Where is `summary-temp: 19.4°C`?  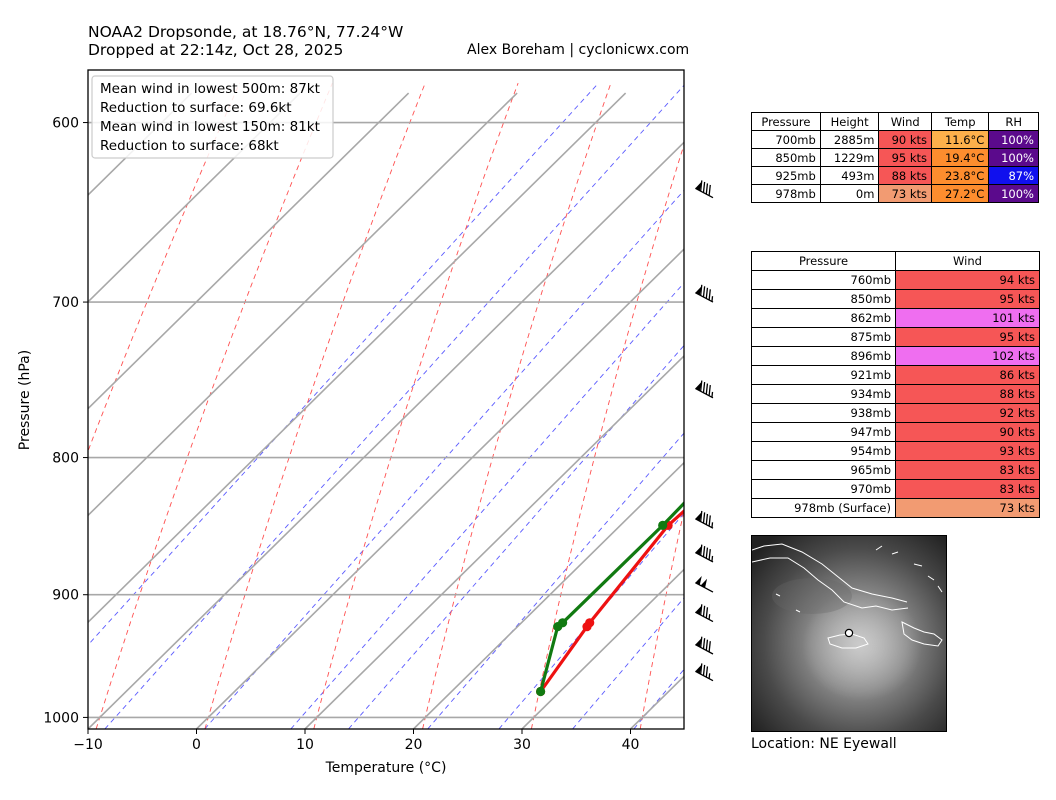
summary-temp: 19.4°C is located at coordinates (960, 157).